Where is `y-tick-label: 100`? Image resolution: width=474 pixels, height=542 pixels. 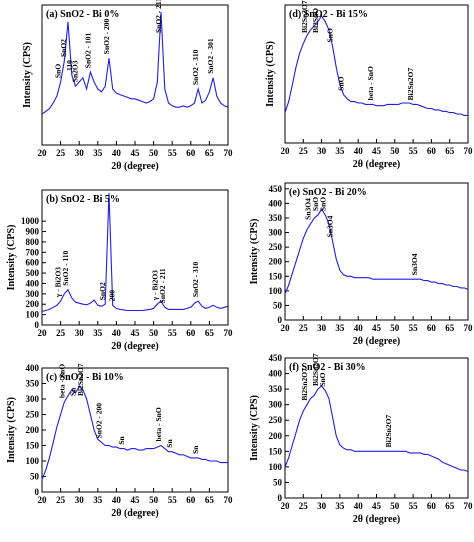
y-tick-label: 100 is located at coordinates (33, 315).